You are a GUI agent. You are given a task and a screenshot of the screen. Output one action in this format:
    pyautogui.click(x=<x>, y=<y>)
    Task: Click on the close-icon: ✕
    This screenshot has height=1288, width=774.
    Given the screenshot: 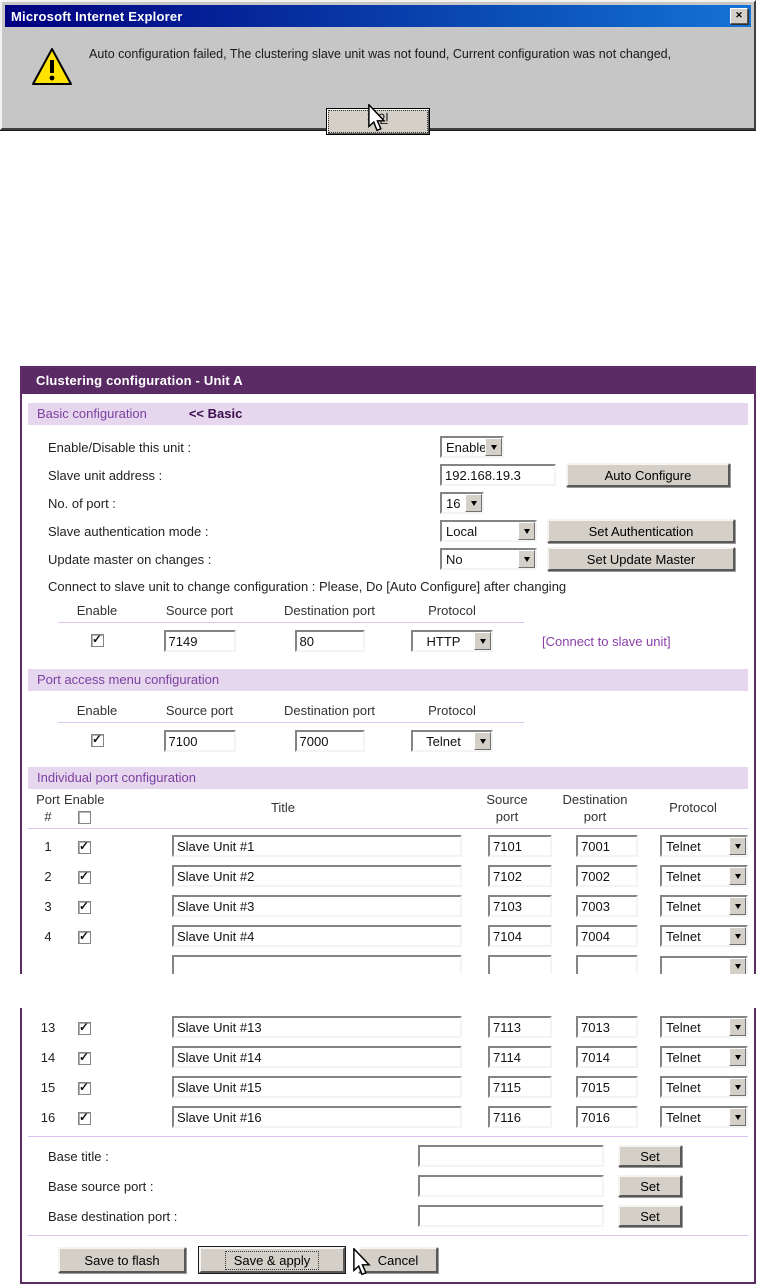 What is the action you would take?
    pyautogui.click(x=739, y=16)
    